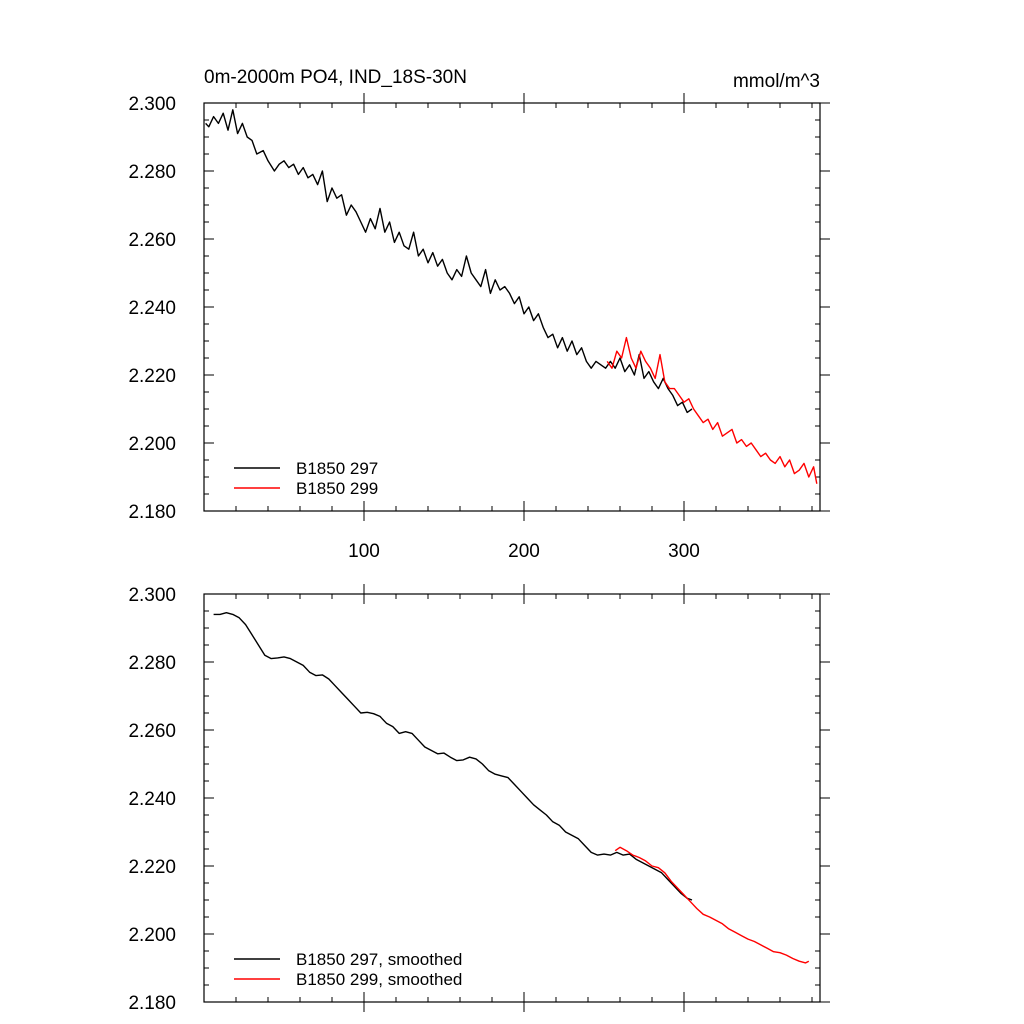 Image resolution: width=1024 pixels, height=1024 pixels. What do you see at coordinates (379, 979) in the screenshot?
I see `legend-label: B1850 299, smoothed` at bounding box center [379, 979].